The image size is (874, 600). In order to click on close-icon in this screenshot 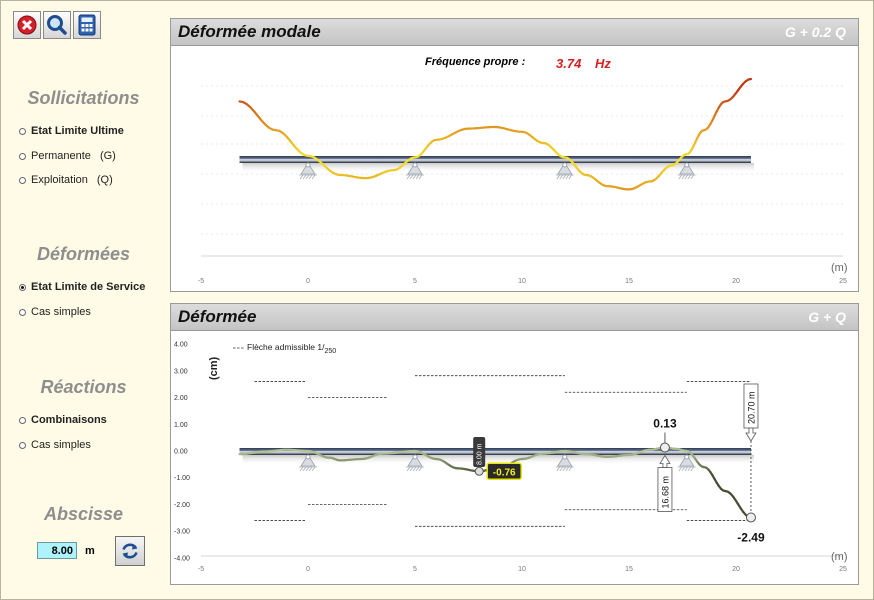, I will do `click(27, 25)`.